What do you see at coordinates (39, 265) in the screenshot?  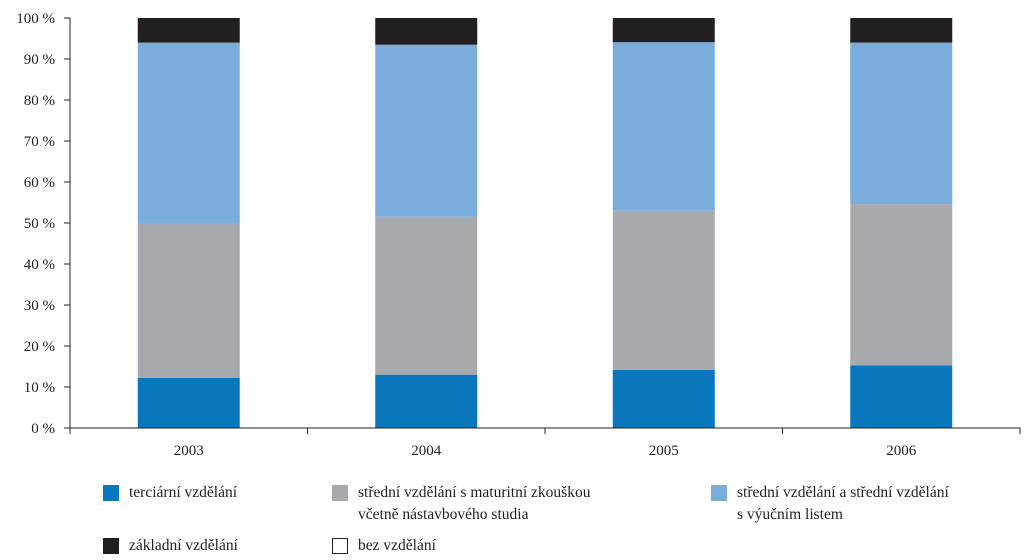 I see `y-tick-label: 40 %` at bounding box center [39, 265].